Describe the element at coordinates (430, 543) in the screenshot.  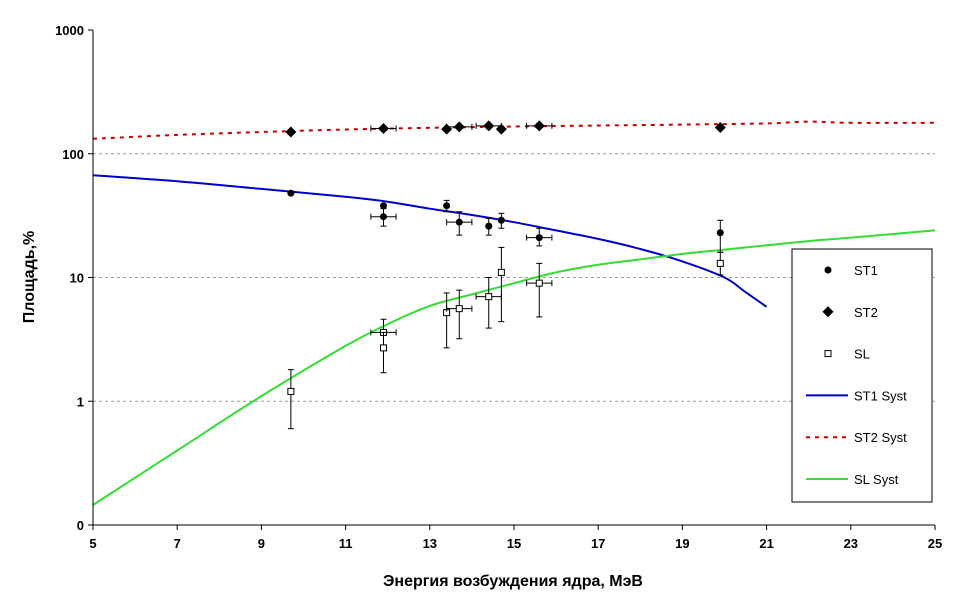
I see `x-tick-label: 13` at that location.